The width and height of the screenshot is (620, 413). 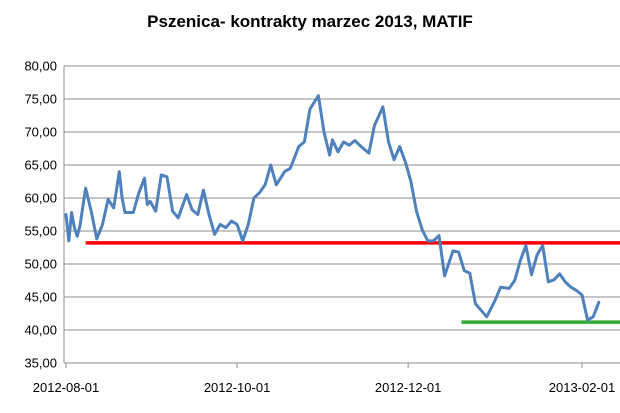 I want to click on x-tick-label: 2012-12-01, so click(x=408, y=387).